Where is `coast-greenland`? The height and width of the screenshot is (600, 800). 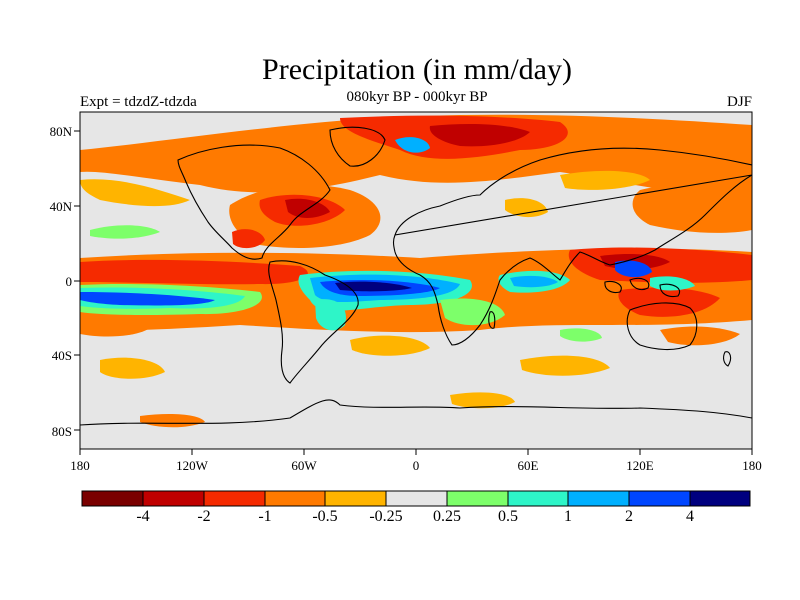 coast-greenland is located at coordinates (357, 146).